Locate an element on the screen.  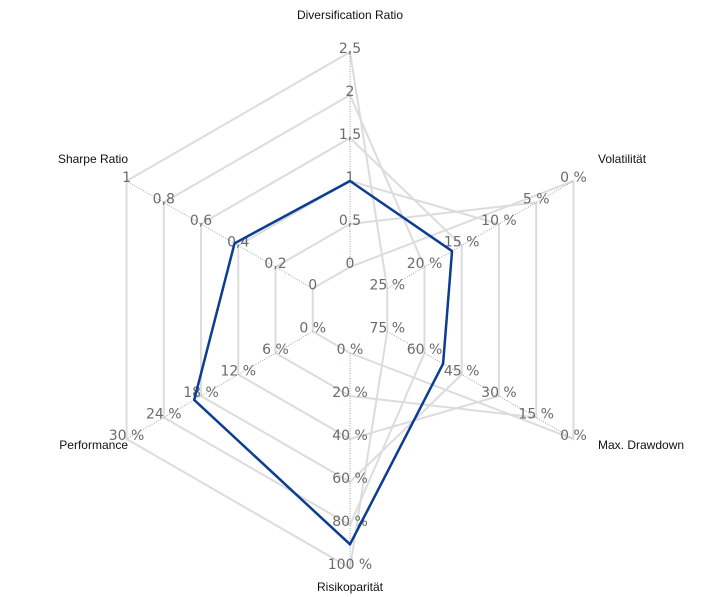
tick-label: 24 % is located at coordinates (164, 415).